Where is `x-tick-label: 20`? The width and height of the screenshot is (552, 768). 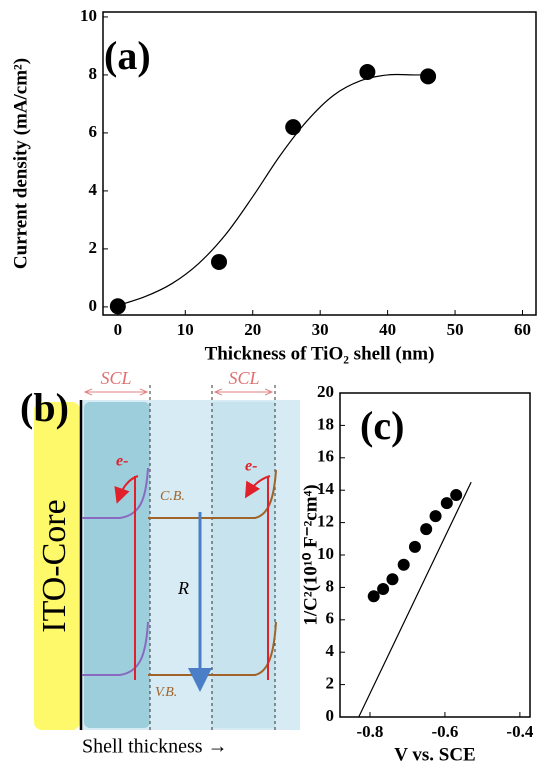
x-tick-label: 20 is located at coordinates (252, 329).